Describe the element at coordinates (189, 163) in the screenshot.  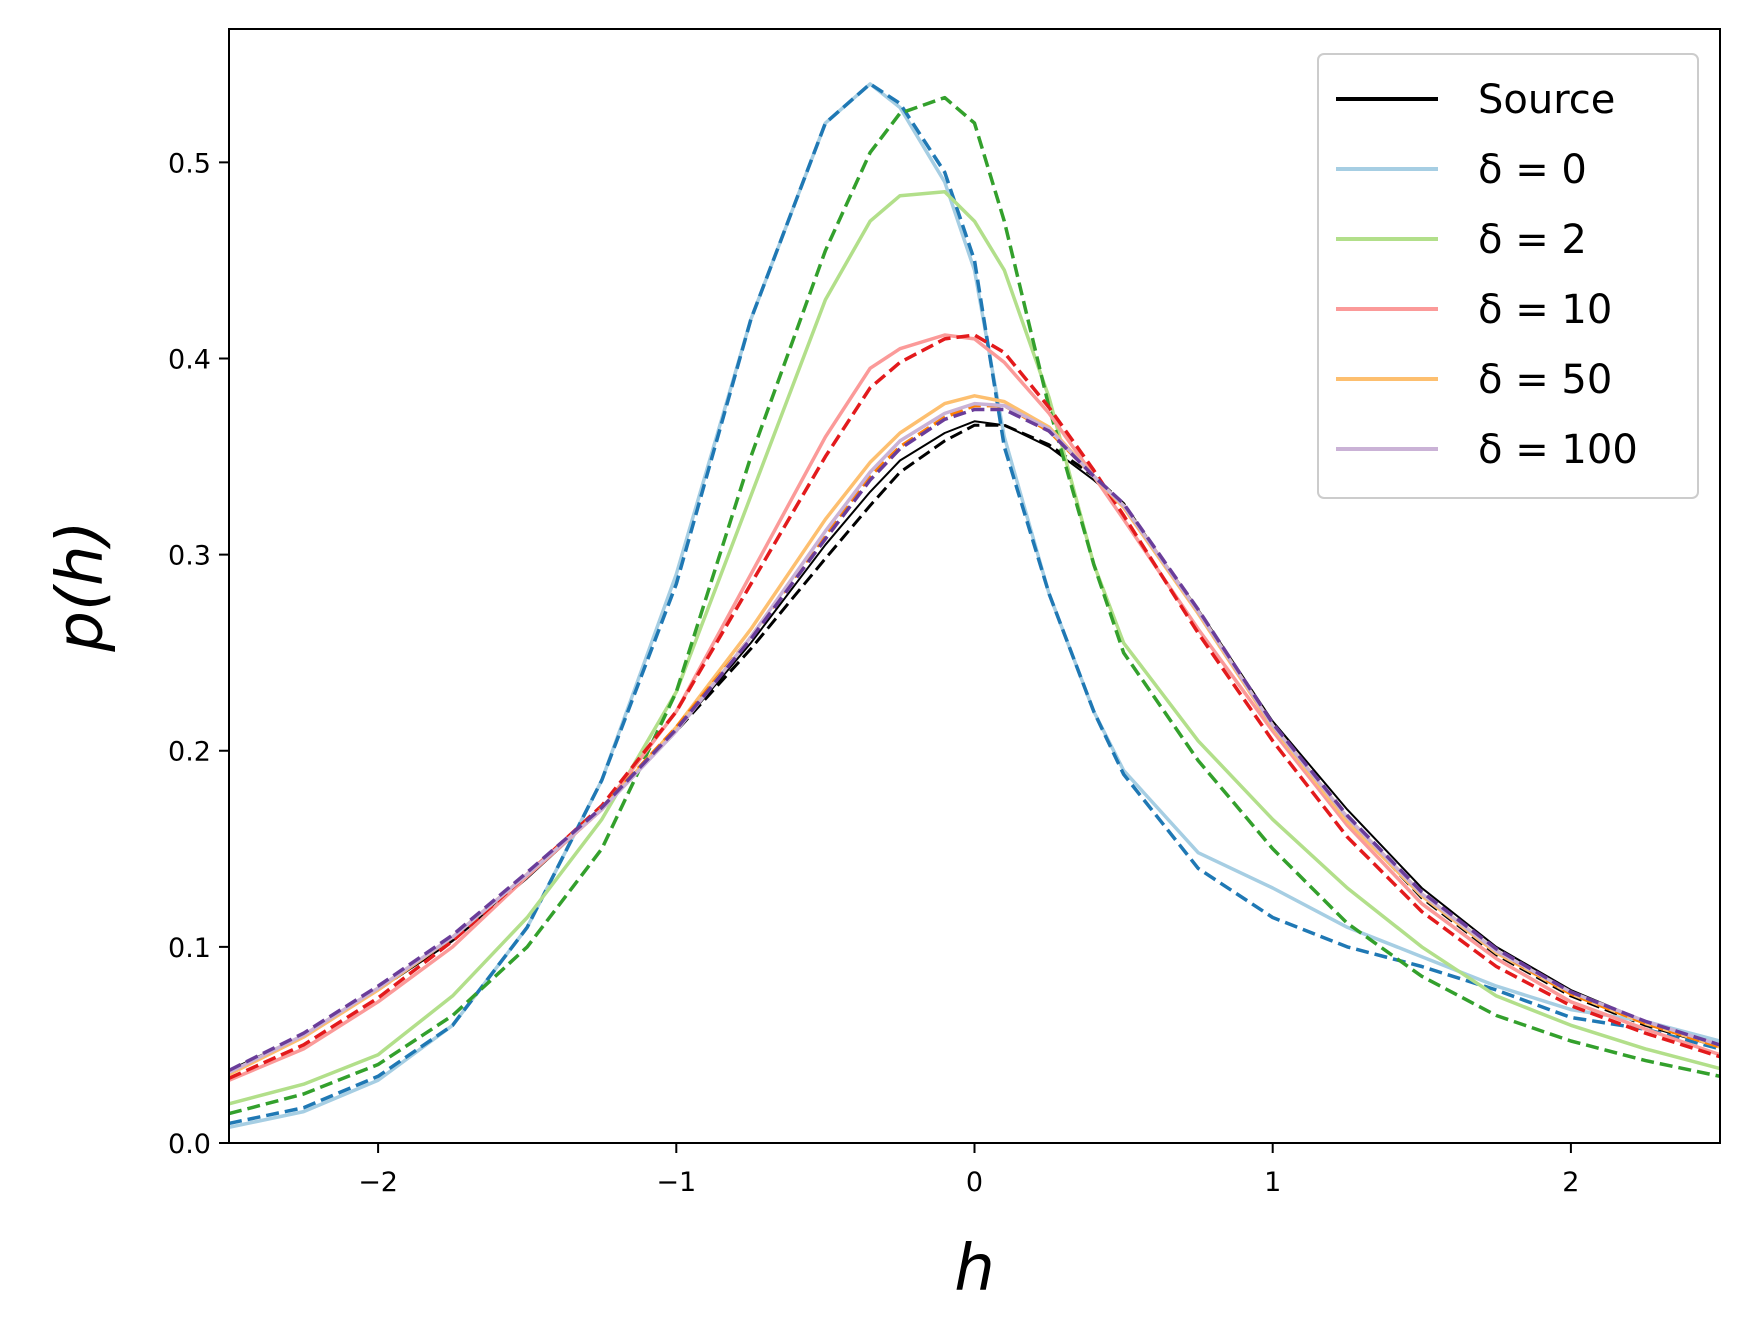
I see `y-tick-label: 0.5` at that location.